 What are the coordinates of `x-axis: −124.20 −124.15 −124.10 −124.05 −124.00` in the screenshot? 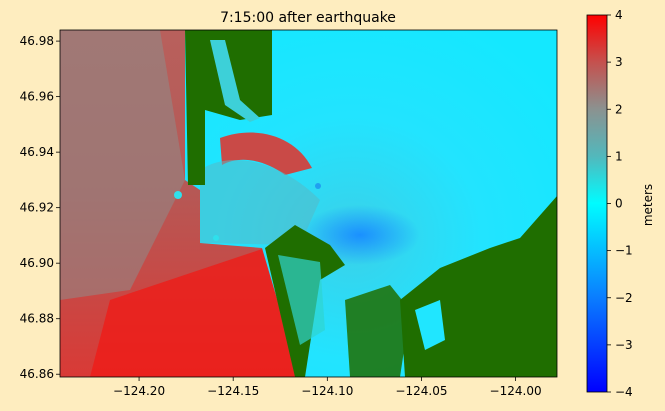 It's located at (327, 387).